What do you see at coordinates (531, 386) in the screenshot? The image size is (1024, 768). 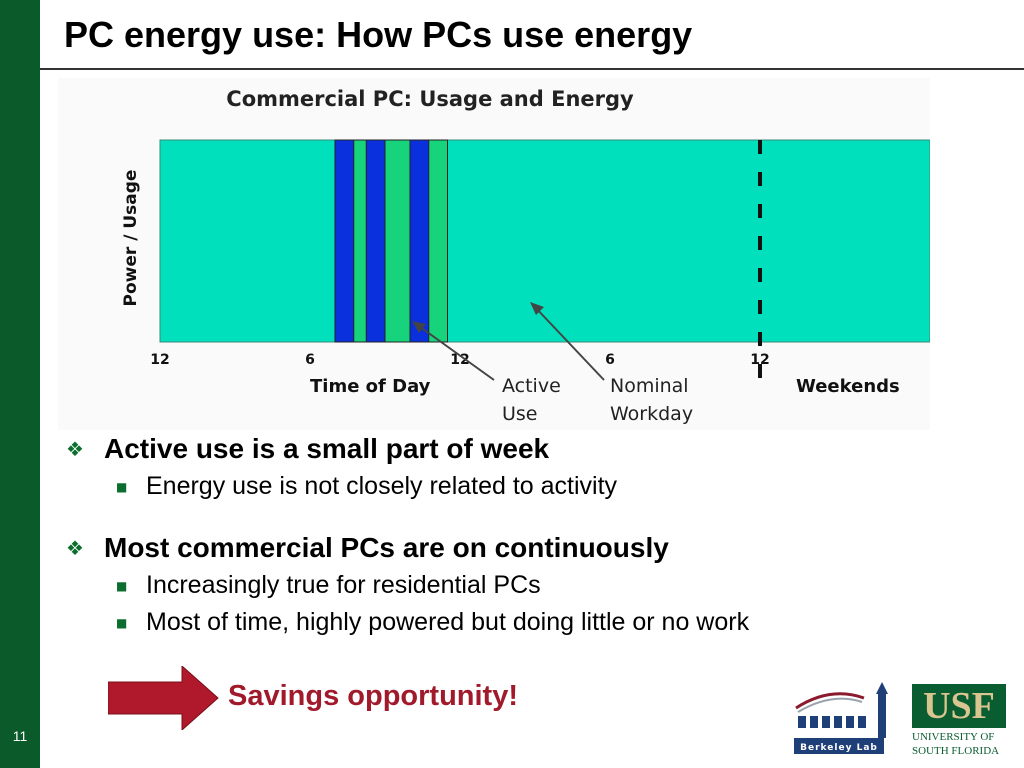 I see `active-use-line-1: Active` at bounding box center [531, 386].